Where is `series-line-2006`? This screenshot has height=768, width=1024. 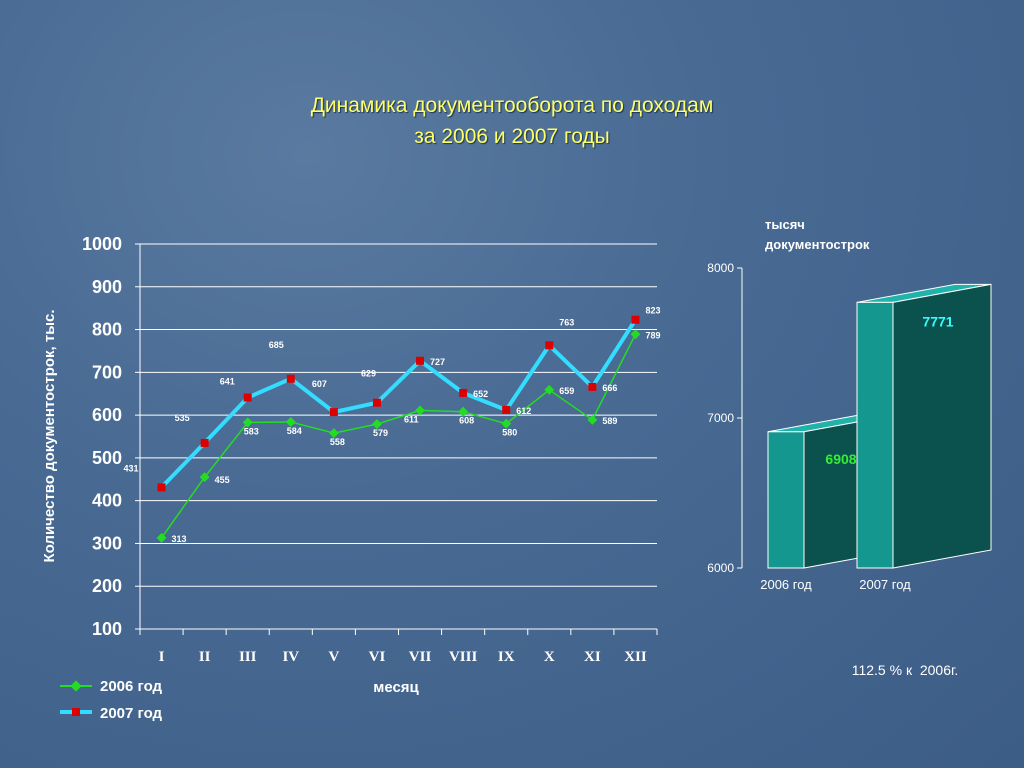 series-line-2006 is located at coordinates (398, 436).